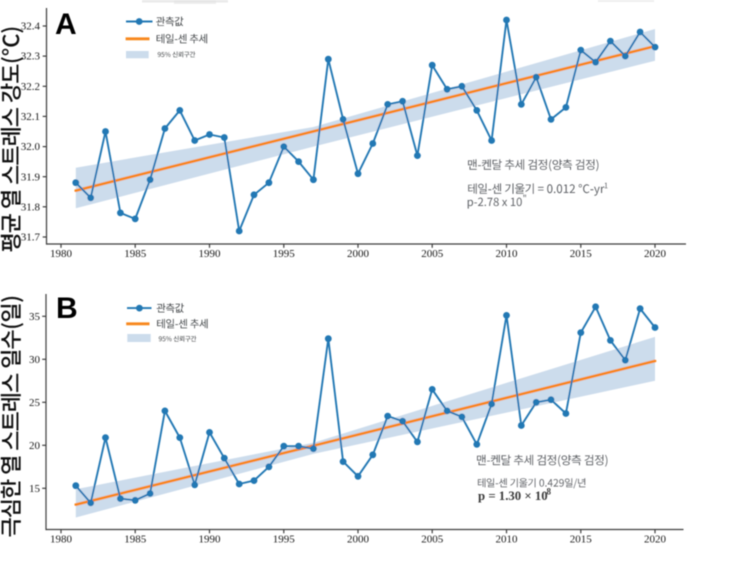 This screenshot has height=575, width=730. I want to click on svg-text: 15, so click(35, 489).